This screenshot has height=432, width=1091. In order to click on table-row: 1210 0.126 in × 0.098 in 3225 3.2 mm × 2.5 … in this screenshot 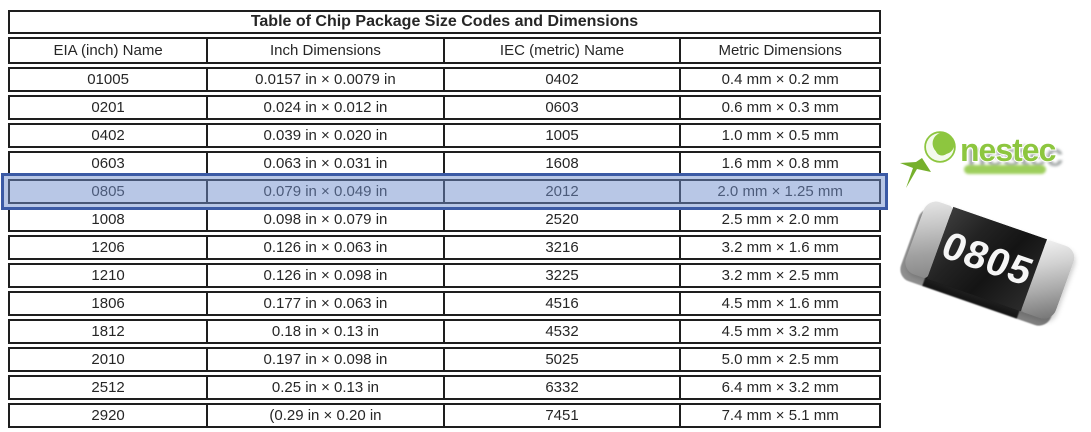, I will do `click(444, 275)`.